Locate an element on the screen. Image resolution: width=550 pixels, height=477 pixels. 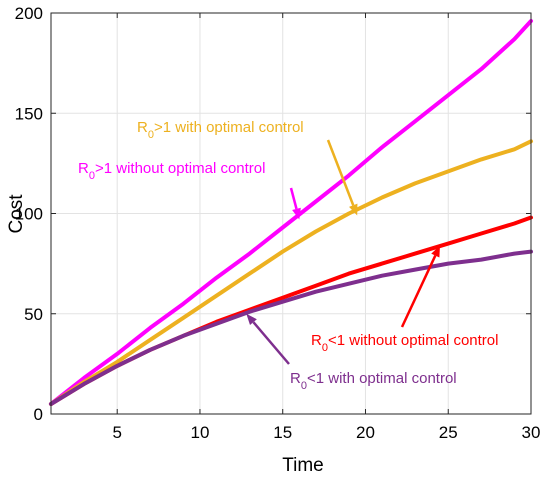
y-tick-label: 0 is located at coordinates (38, 414).